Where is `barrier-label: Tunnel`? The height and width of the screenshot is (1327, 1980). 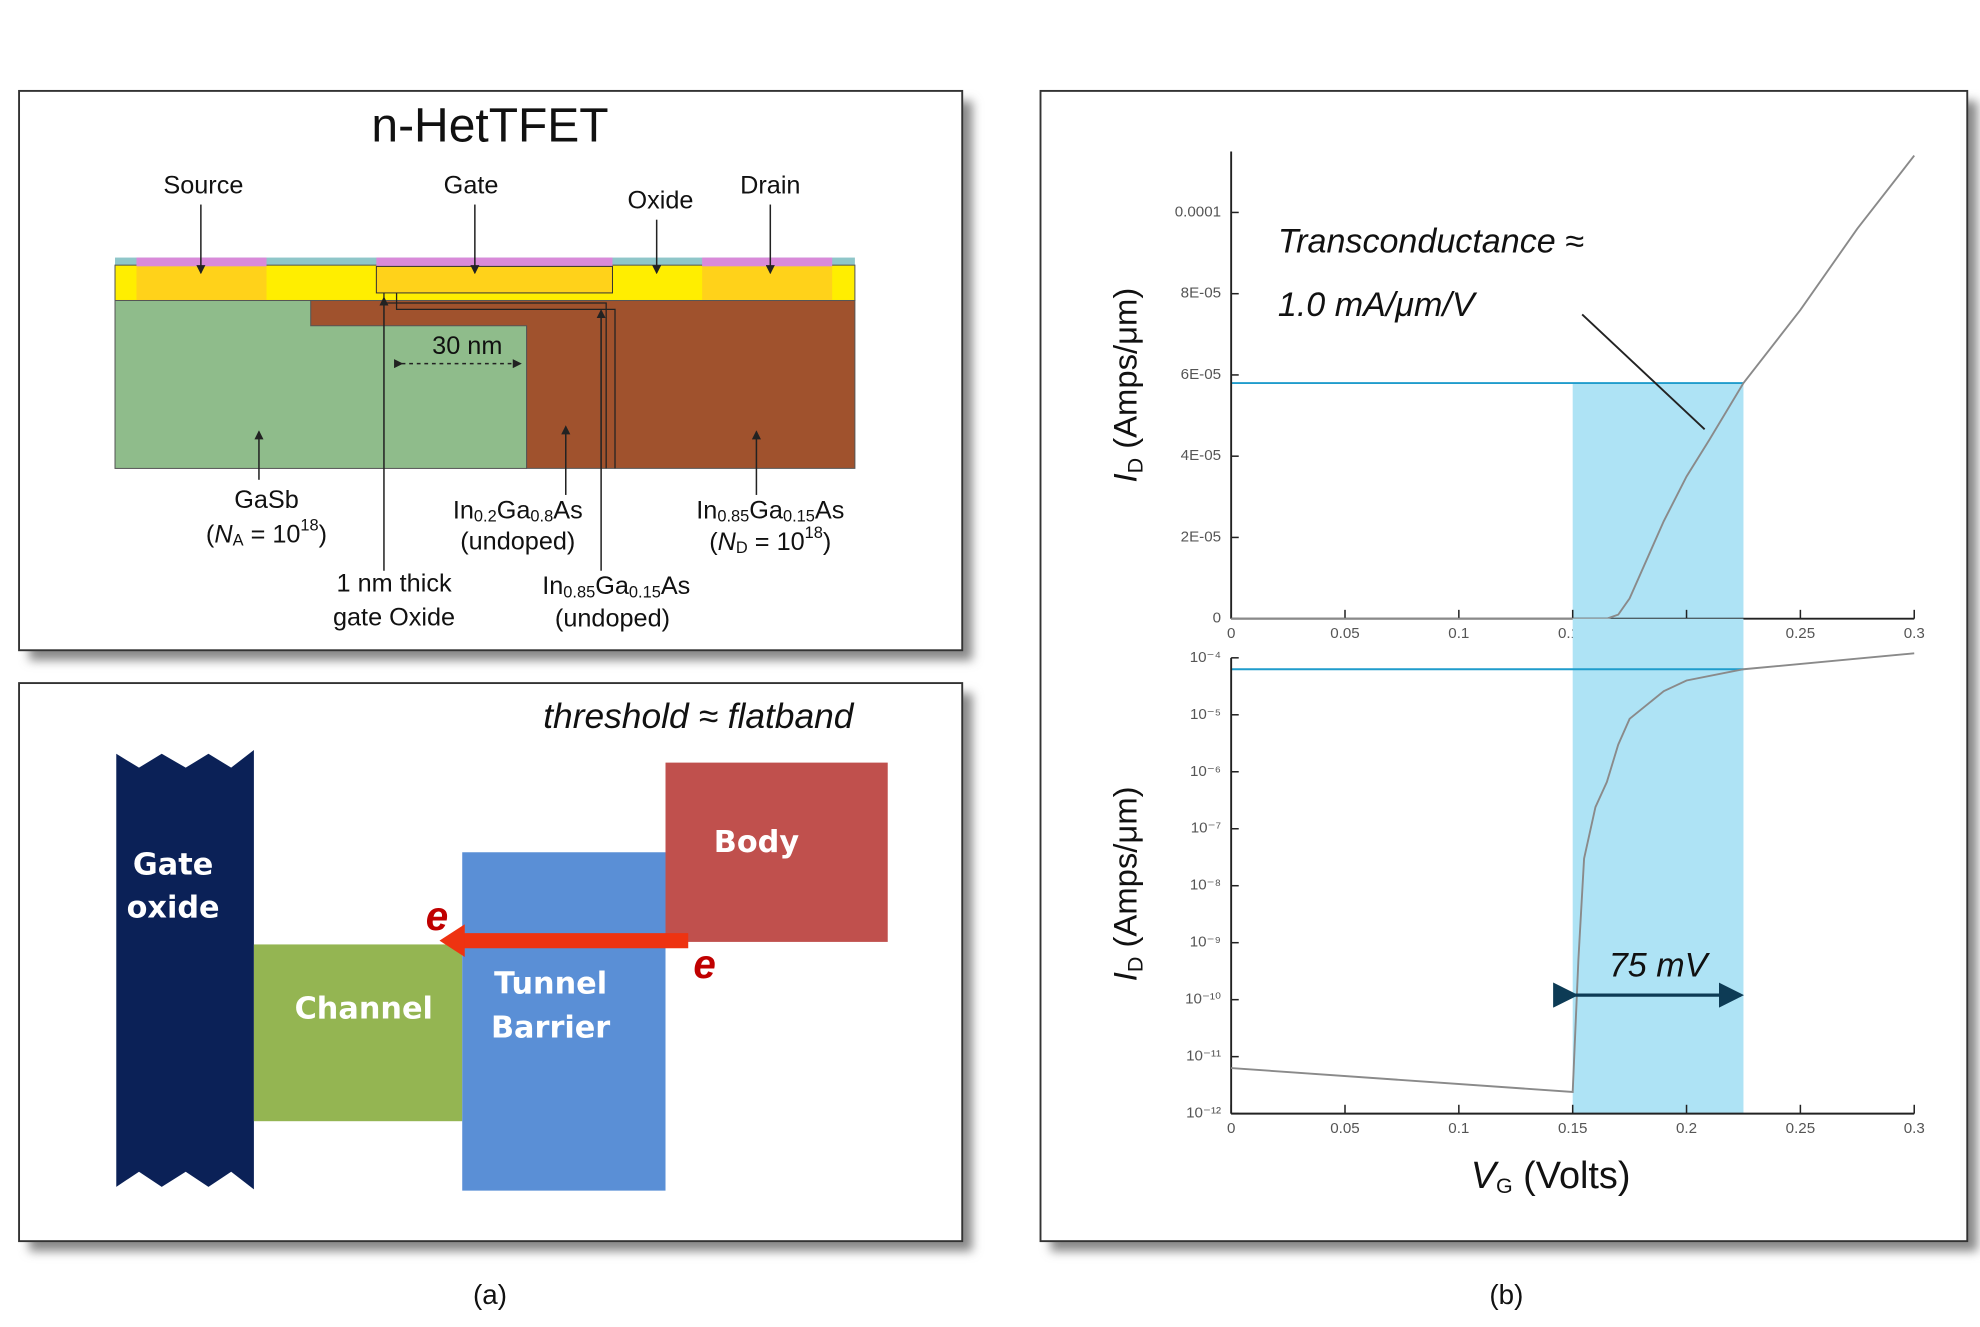
barrier-label: Tunnel is located at coordinates (550, 983).